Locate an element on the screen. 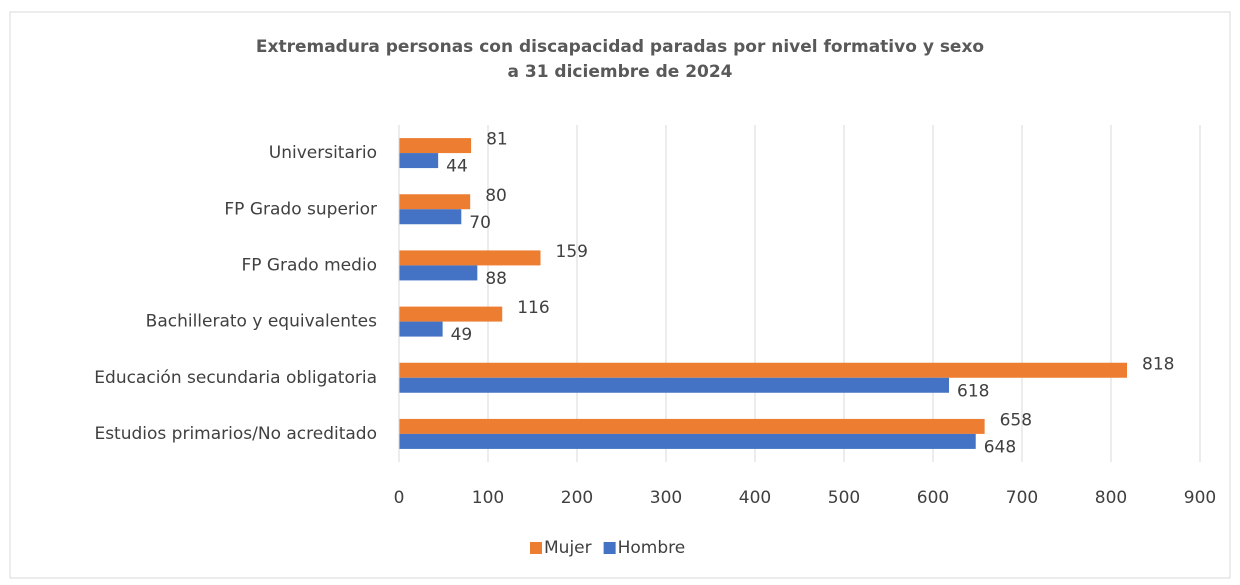 The width and height of the screenshot is (1240, 585). data-label: 159 is located at coordinates (572, 252).